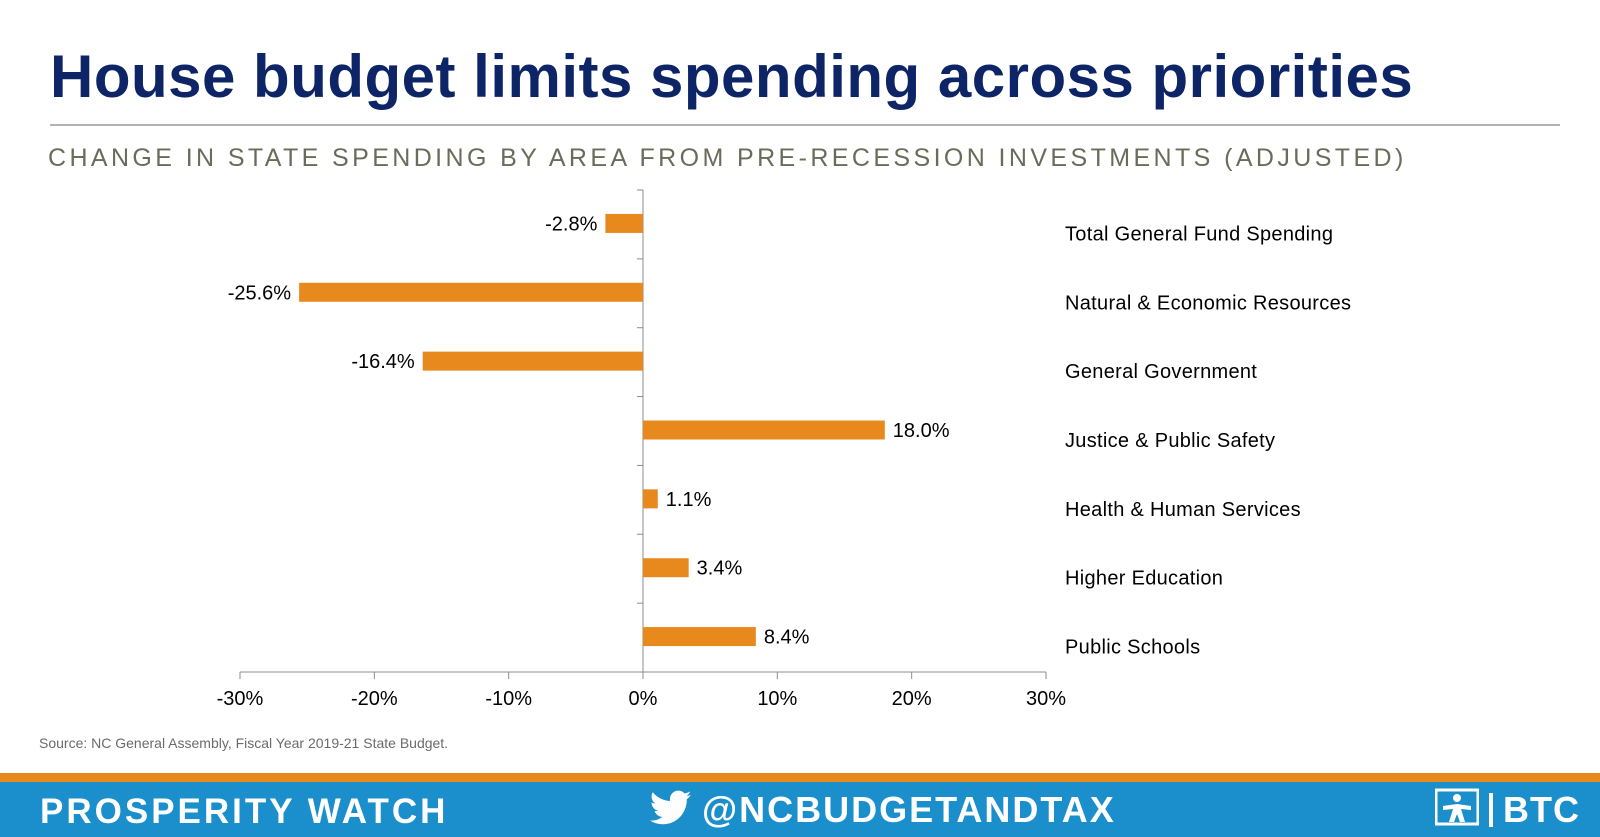  I want to click on footer-stripe, so click(800, 777).